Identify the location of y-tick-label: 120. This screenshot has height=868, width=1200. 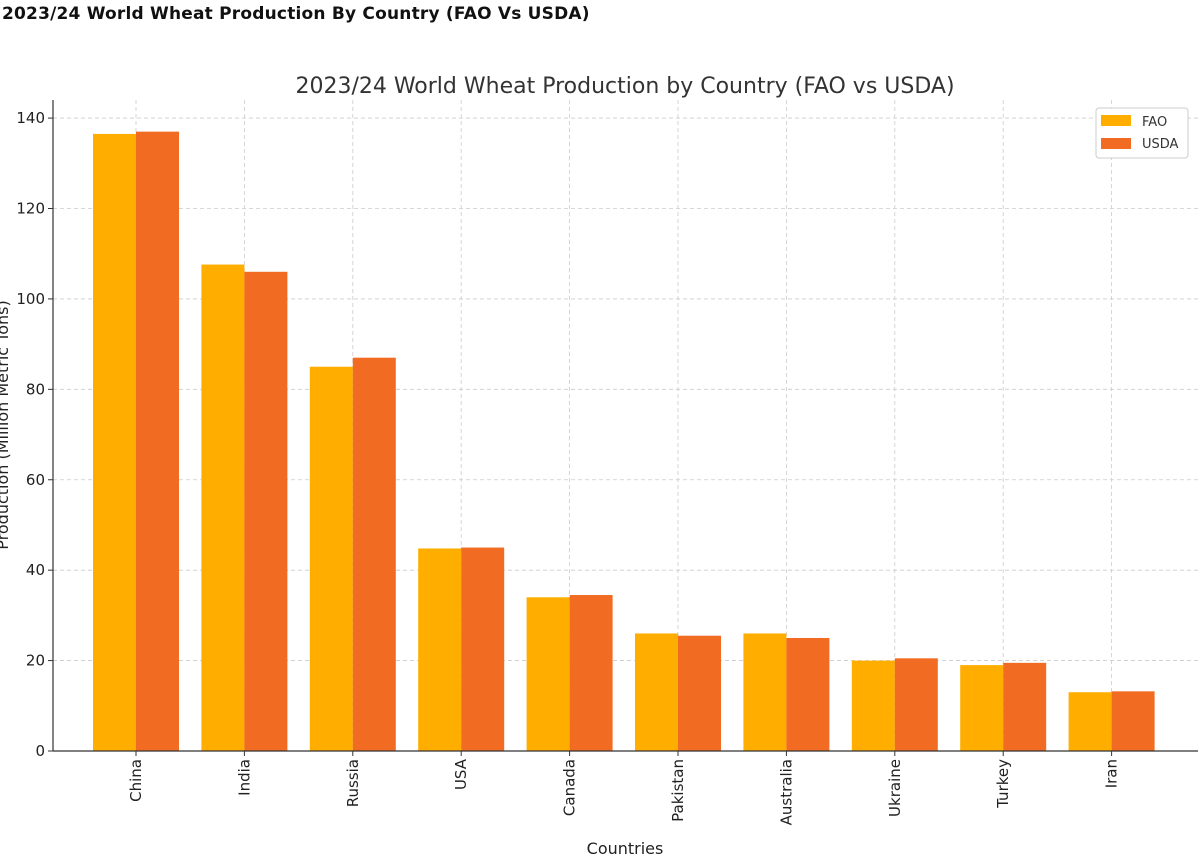
(30, 209).